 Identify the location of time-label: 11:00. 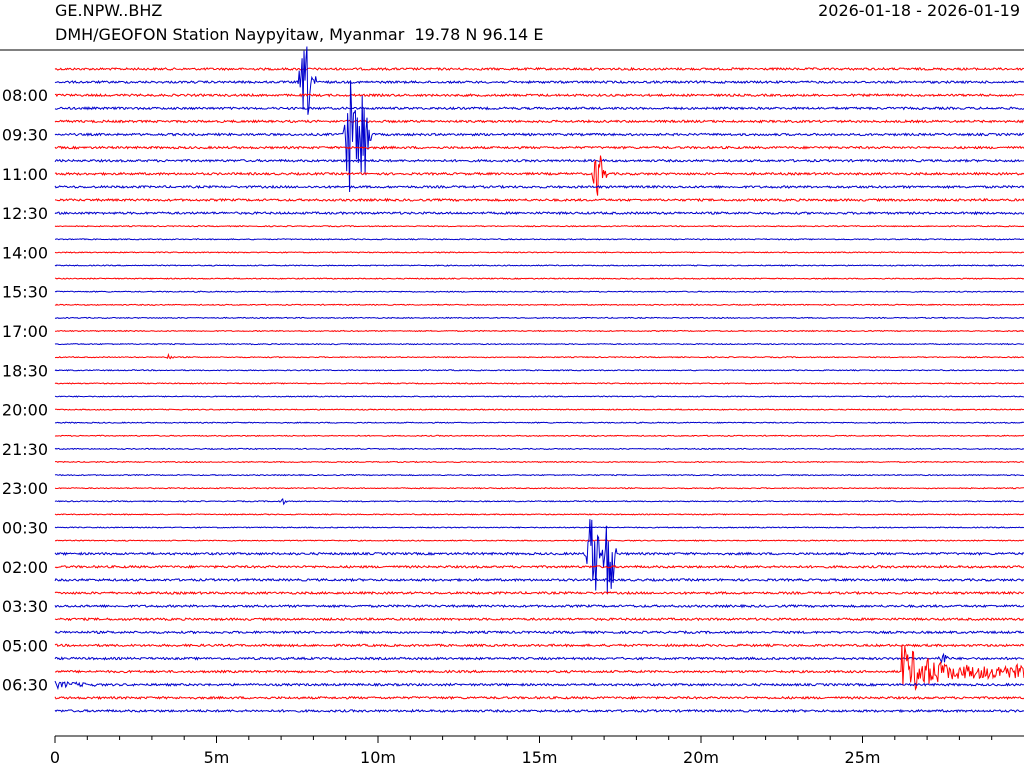
(25, 174).